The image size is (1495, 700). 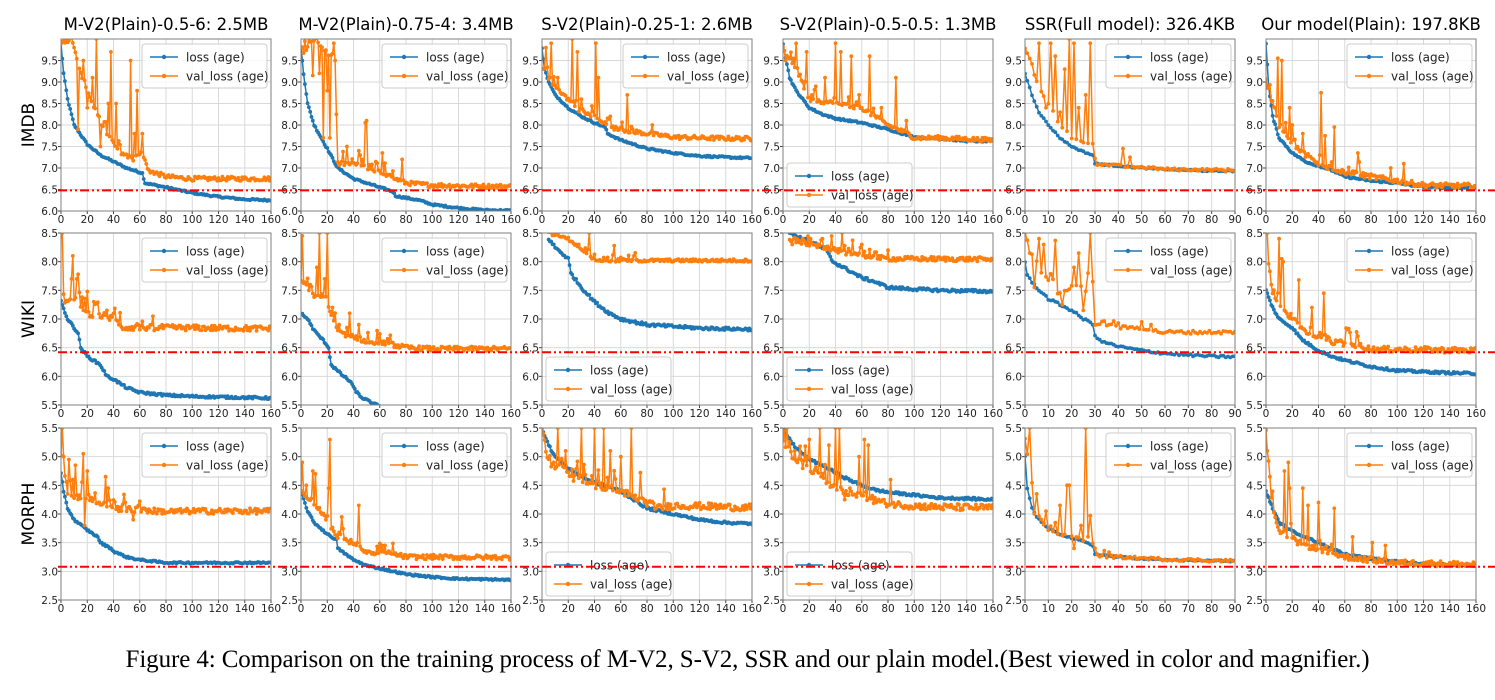 What do you see at coordinates (29, 319) in the screenshot?
I see `row-label: WIKI` at bounding box center [29, 319].